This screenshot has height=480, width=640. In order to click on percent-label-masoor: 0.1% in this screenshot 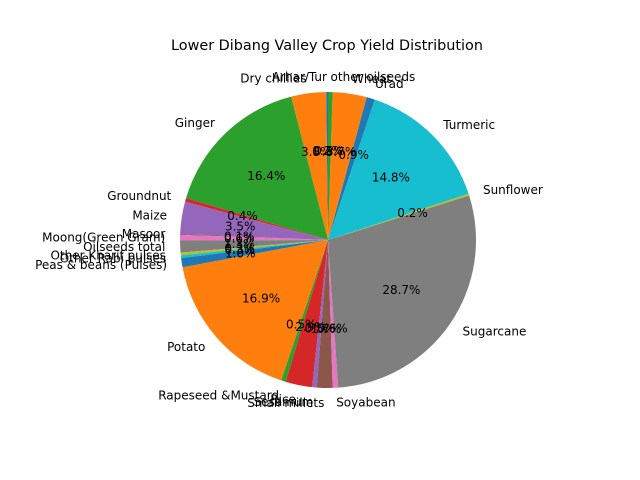, I will do `click(239, 237)`.